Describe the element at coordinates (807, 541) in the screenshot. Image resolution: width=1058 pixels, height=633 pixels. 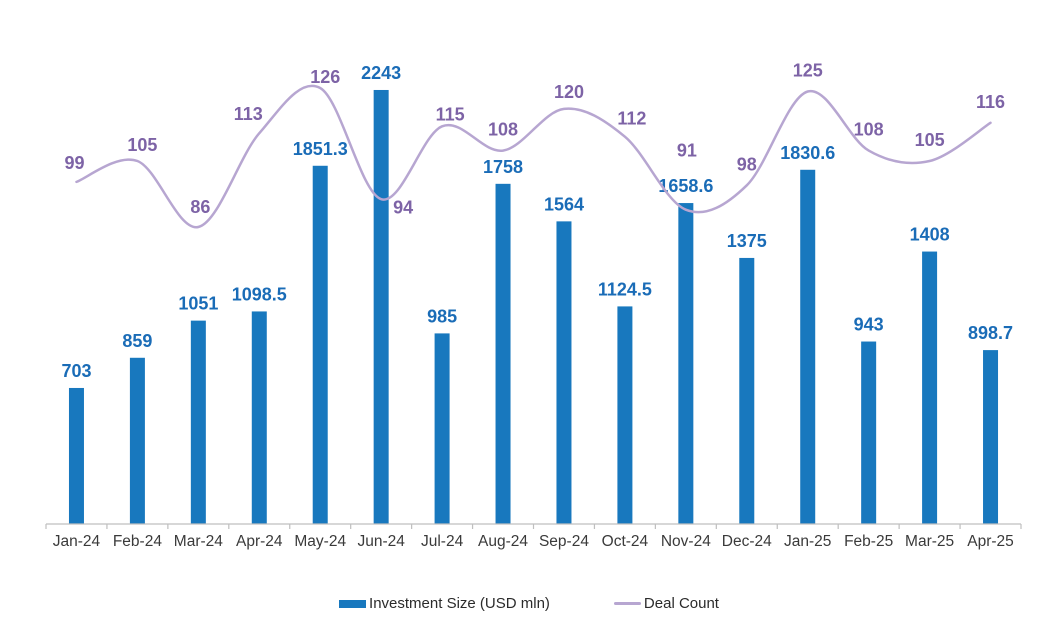
I see `x-axis-label-Jan-25: Jan-25` at that location.